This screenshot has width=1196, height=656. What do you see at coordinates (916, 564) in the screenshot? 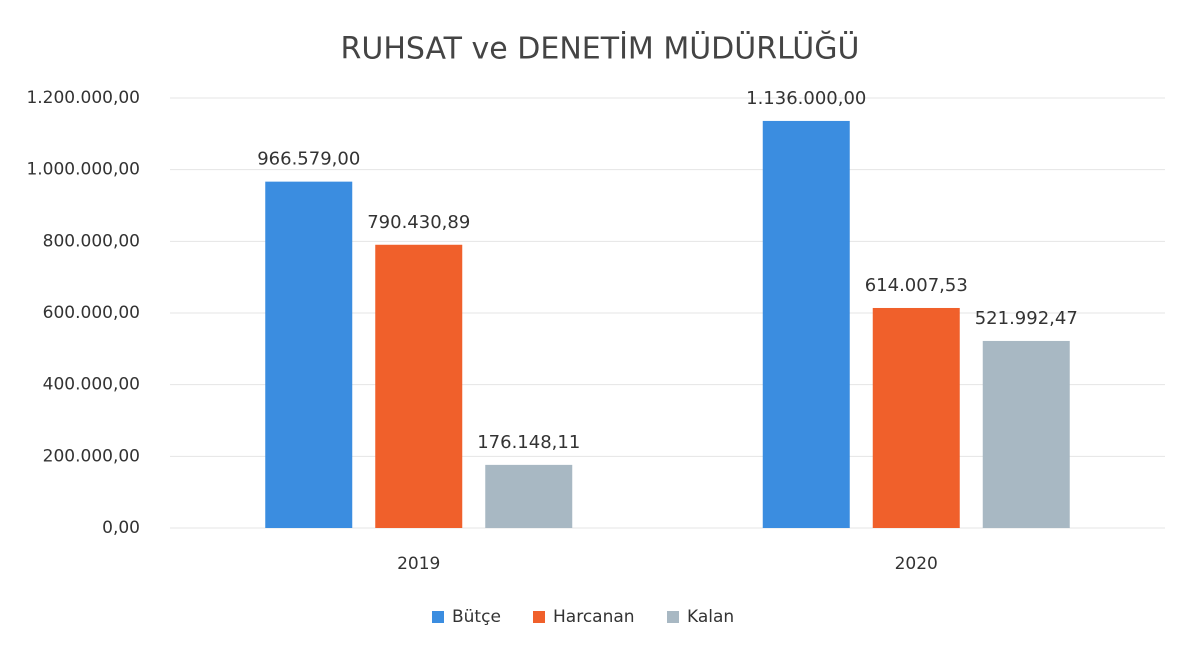
I see `x-tick-label: 2020` at bounding box center [916, 564].